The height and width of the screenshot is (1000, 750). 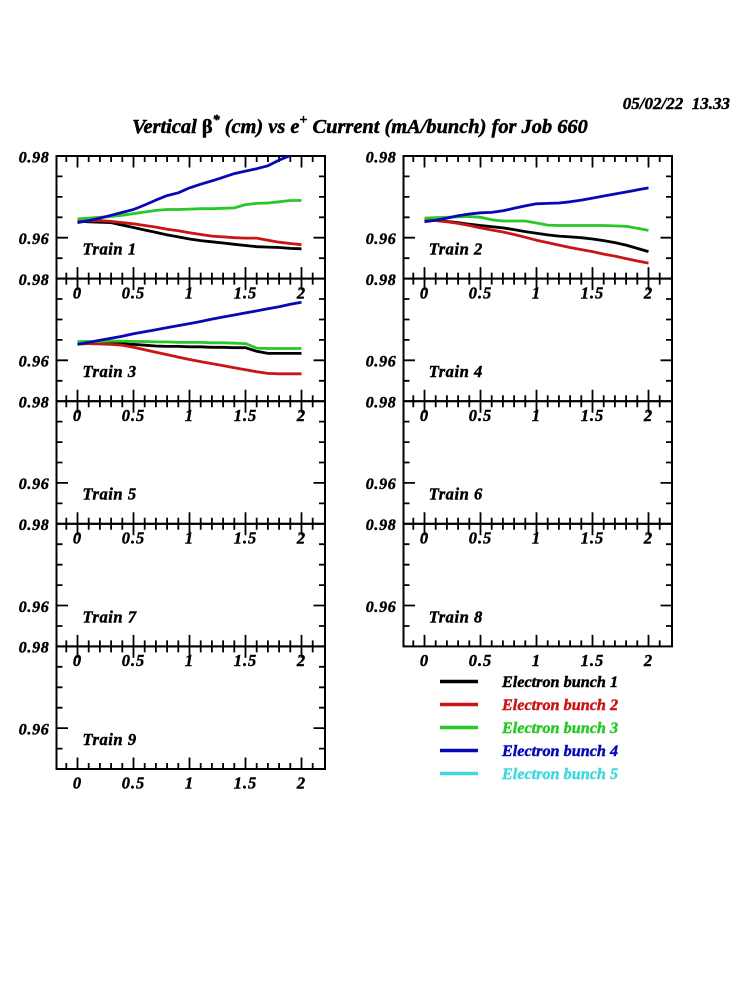 I want to click on svg-text: Electron bunch 3, so click(x=559, y=728).